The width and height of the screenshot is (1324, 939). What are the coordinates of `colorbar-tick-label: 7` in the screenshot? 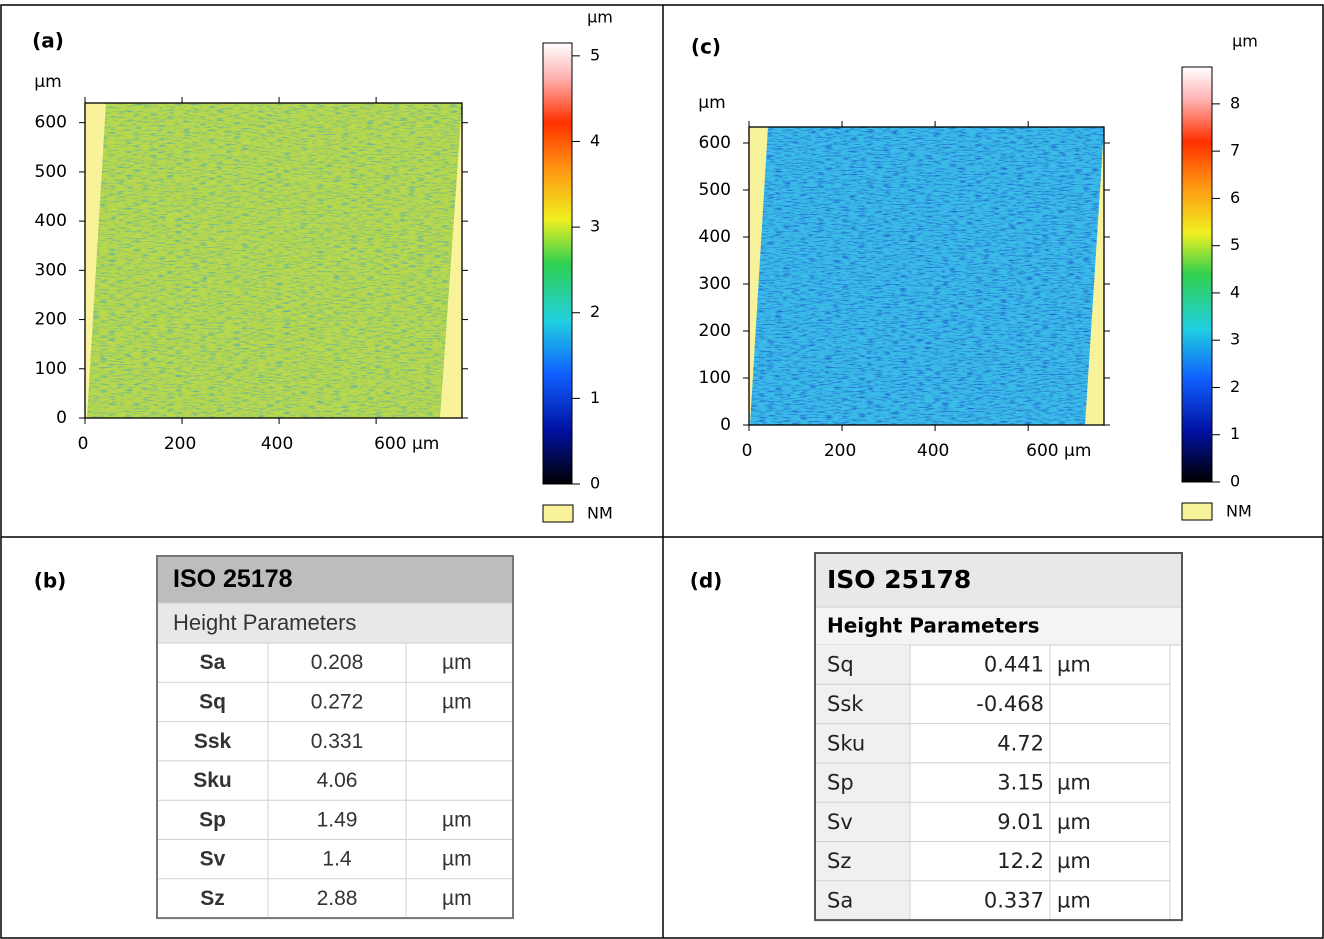 It's located at (1235, 150).